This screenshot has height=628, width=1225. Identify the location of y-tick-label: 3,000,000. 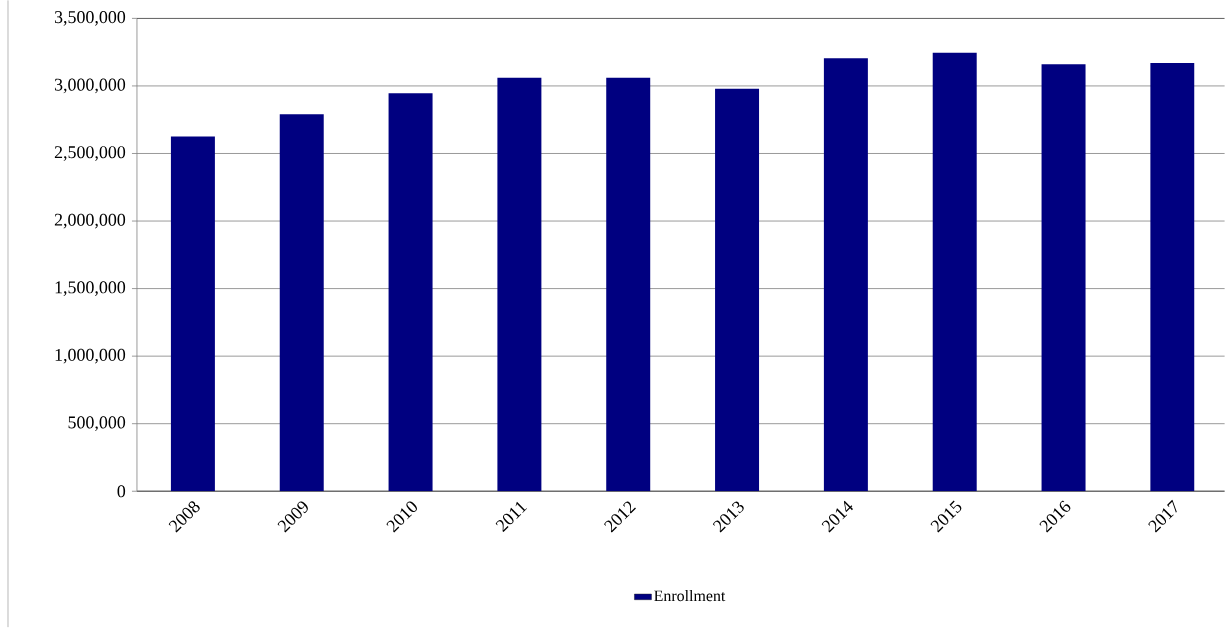
(90, 86).